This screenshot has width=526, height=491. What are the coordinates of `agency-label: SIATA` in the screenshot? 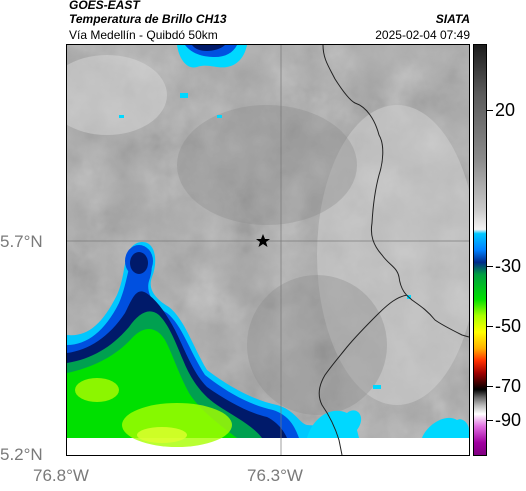 It's located at (452, 19).